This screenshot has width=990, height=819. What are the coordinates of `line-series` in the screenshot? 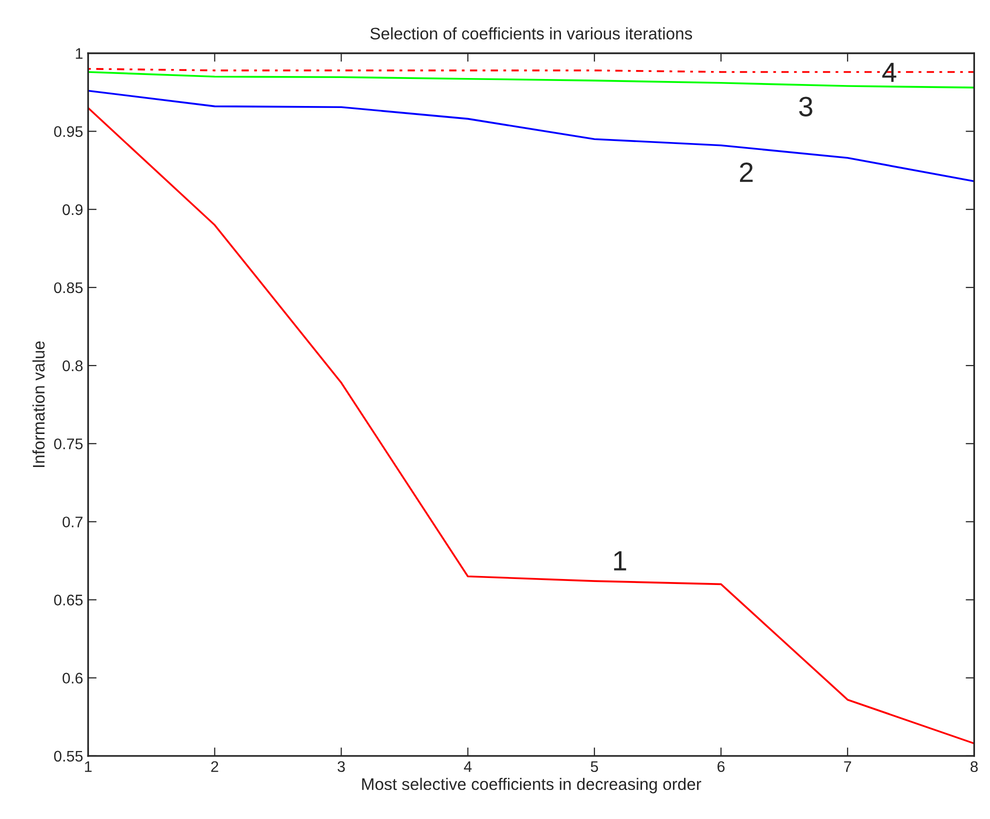 It's located at (531, 136).